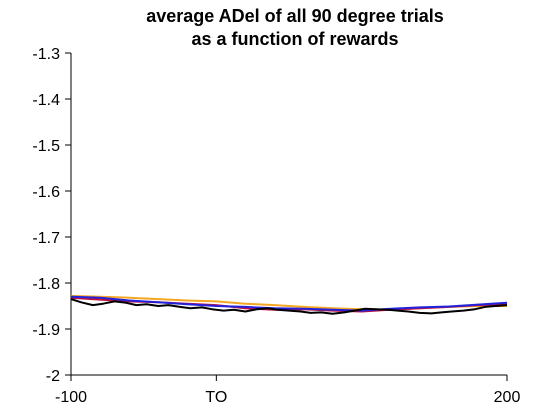  I want to click on chart-title-line-2: as a function of rewards, so click(294, 39).